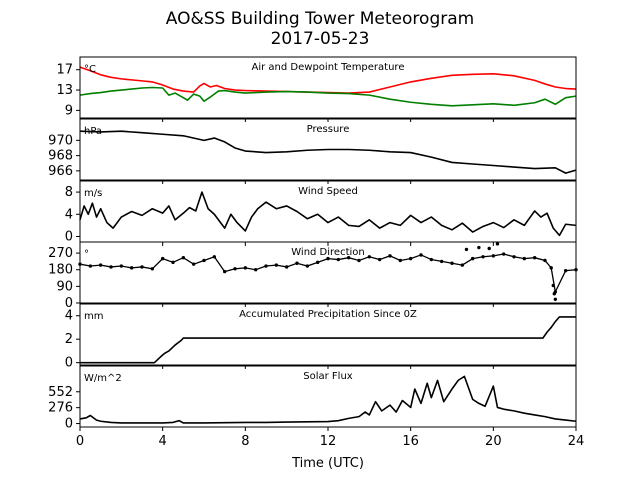  What do you see at coordinates (245, 441) in the screenshot?
I see `x-tick-label: 8` at bounding box center [245, 441].